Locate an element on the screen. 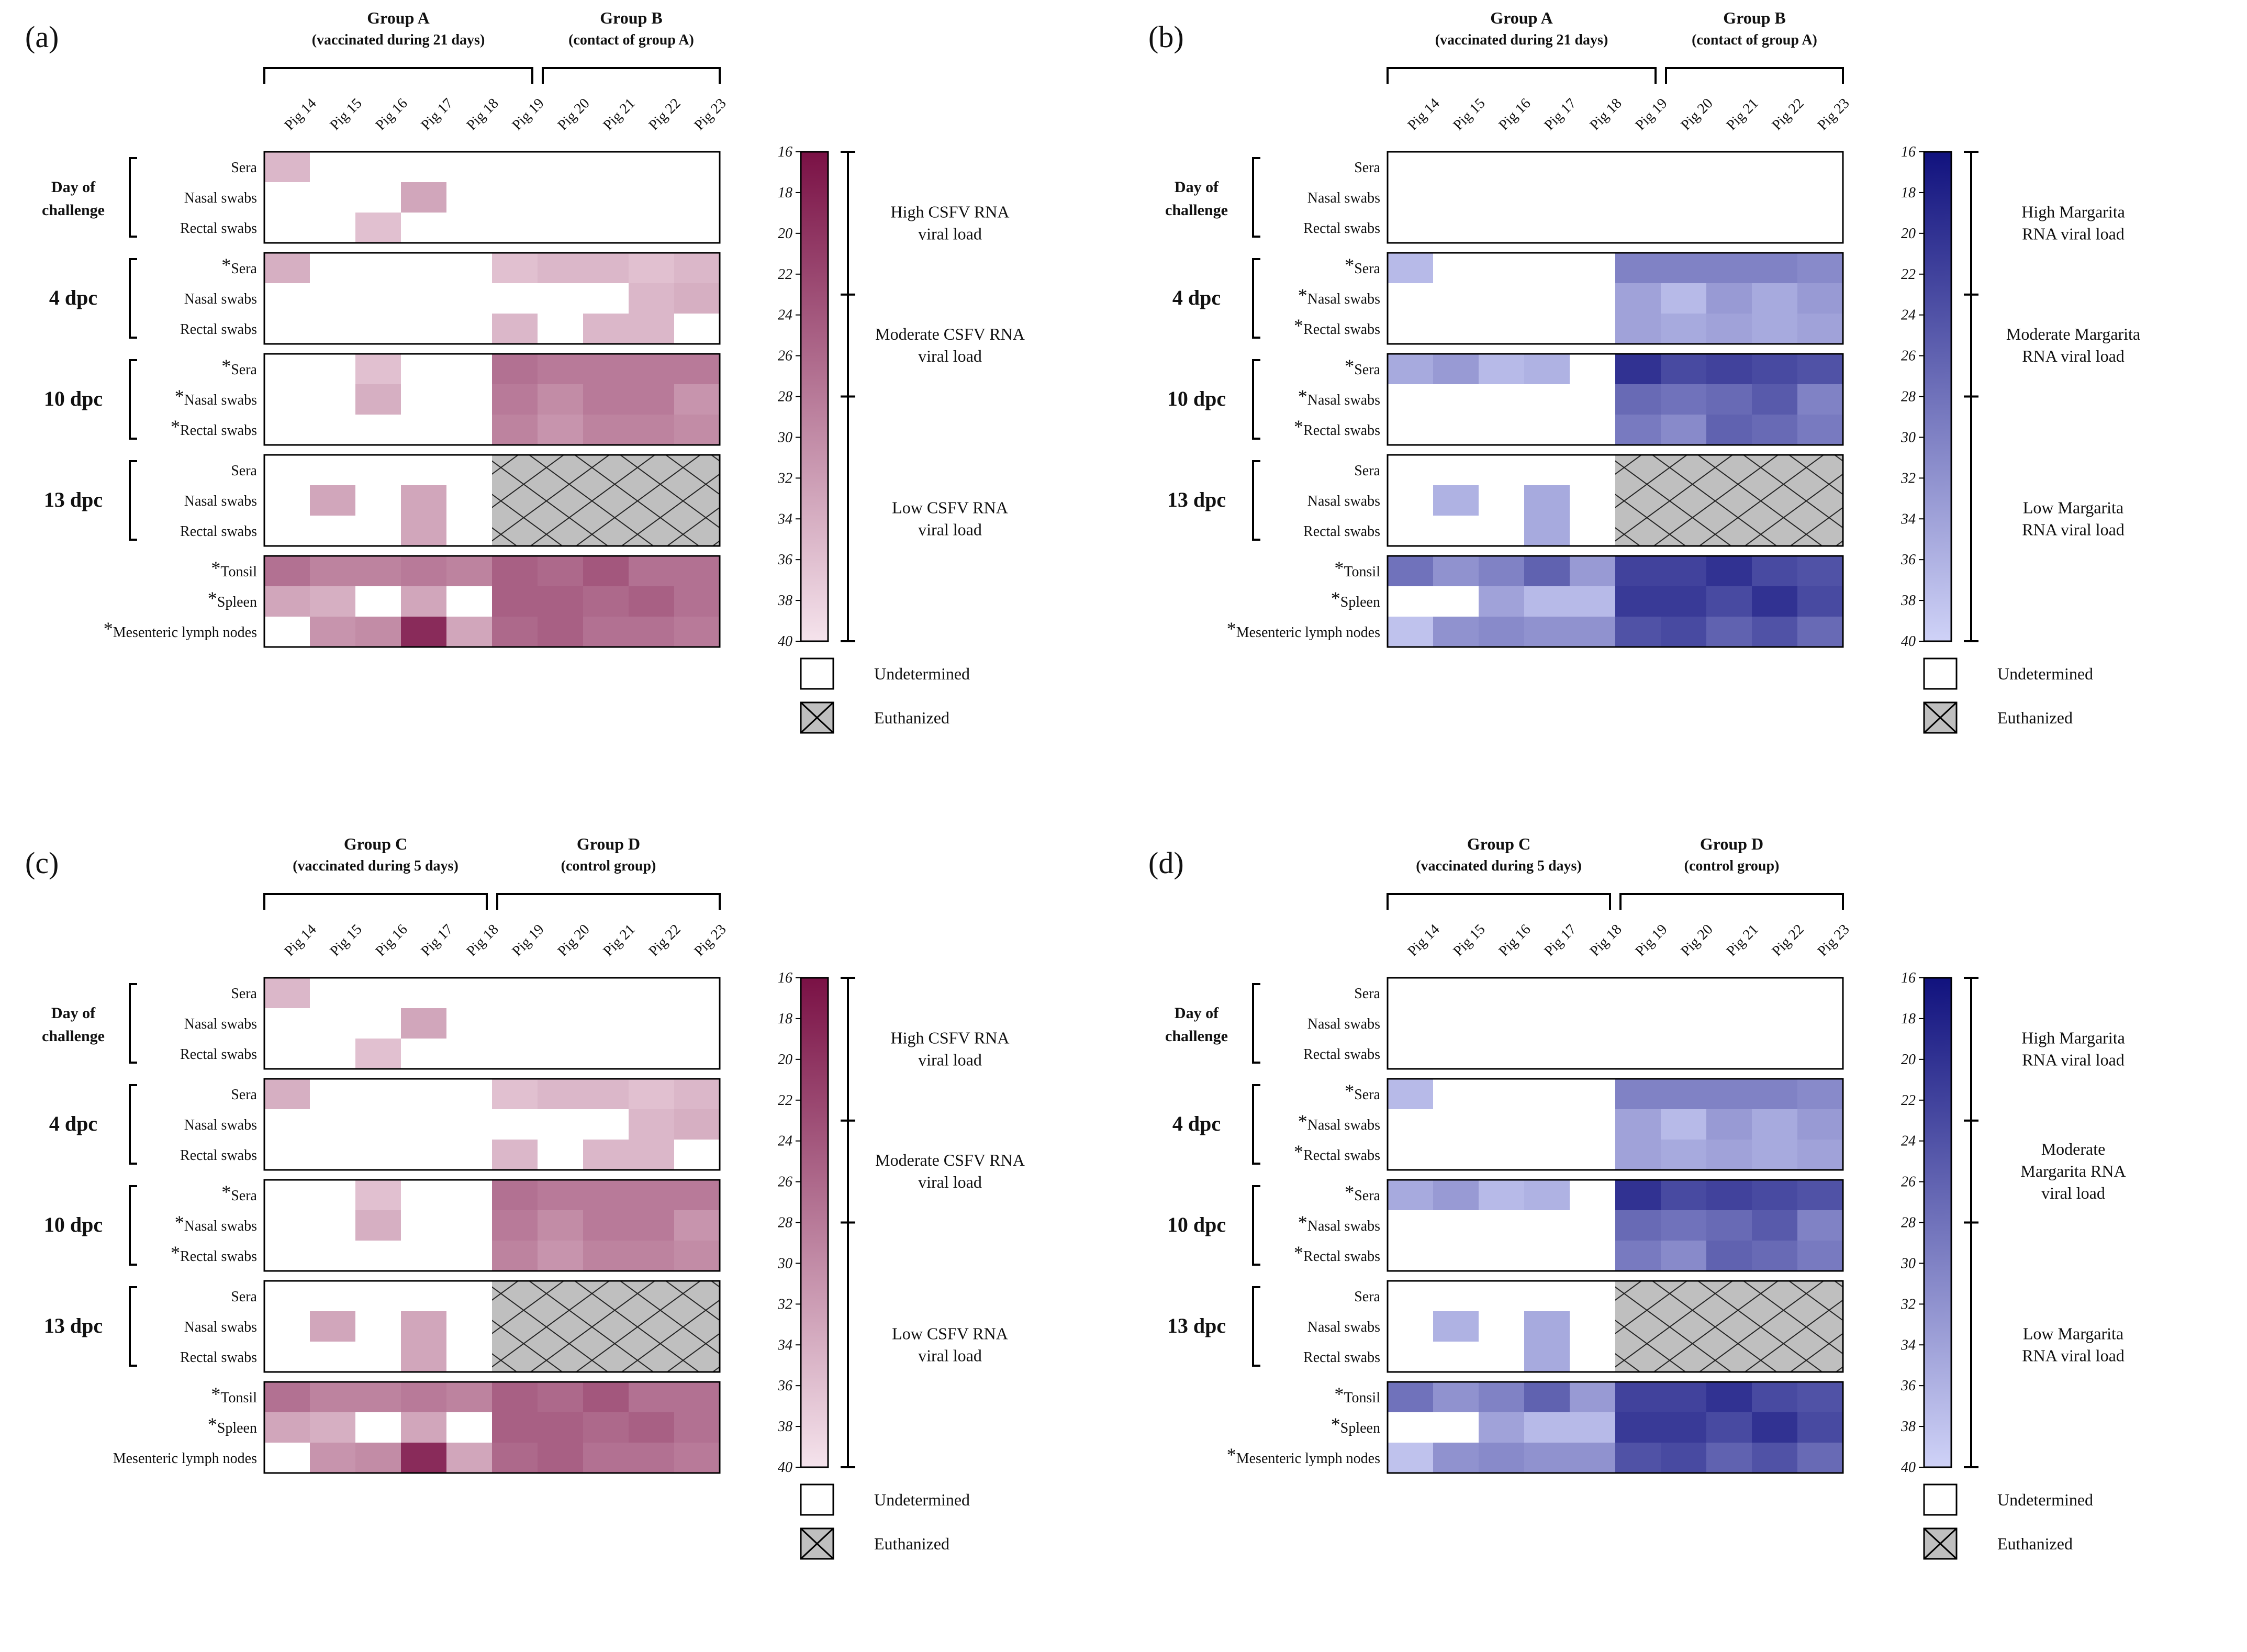 This screenshot has width=2247, height=1652. row-label: Rectal swabs is located at coordinates (1341, 1357).